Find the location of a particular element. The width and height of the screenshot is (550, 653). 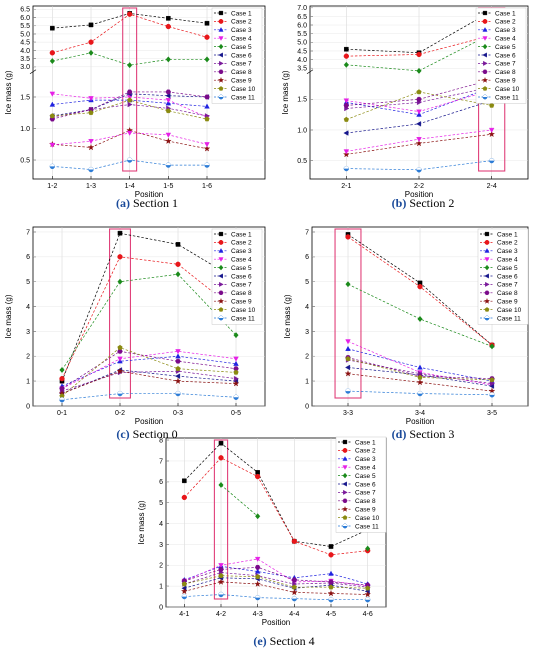

legend-label: Case 9 is located at coordinates (505, 81).